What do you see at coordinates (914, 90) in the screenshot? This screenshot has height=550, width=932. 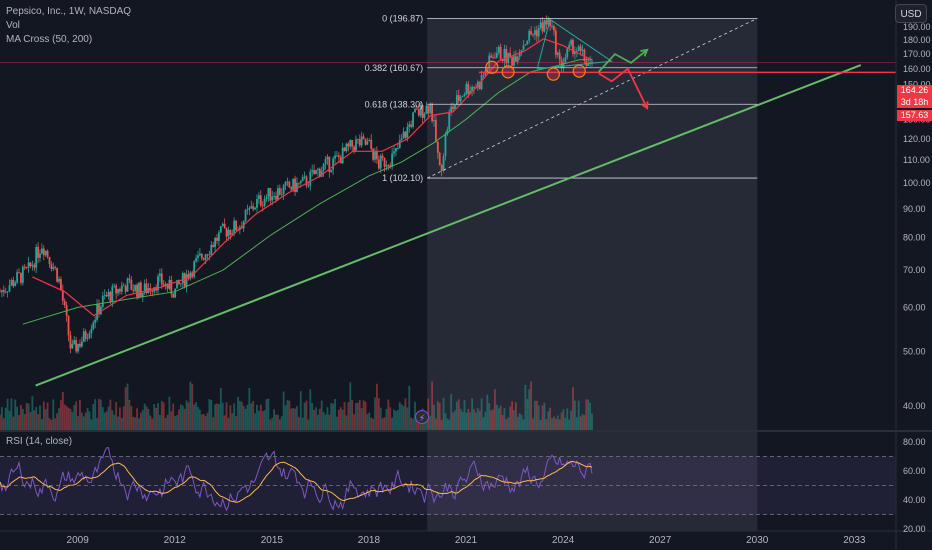 I see `last-price-tag: 164.26` at bounding box center [914, 90].